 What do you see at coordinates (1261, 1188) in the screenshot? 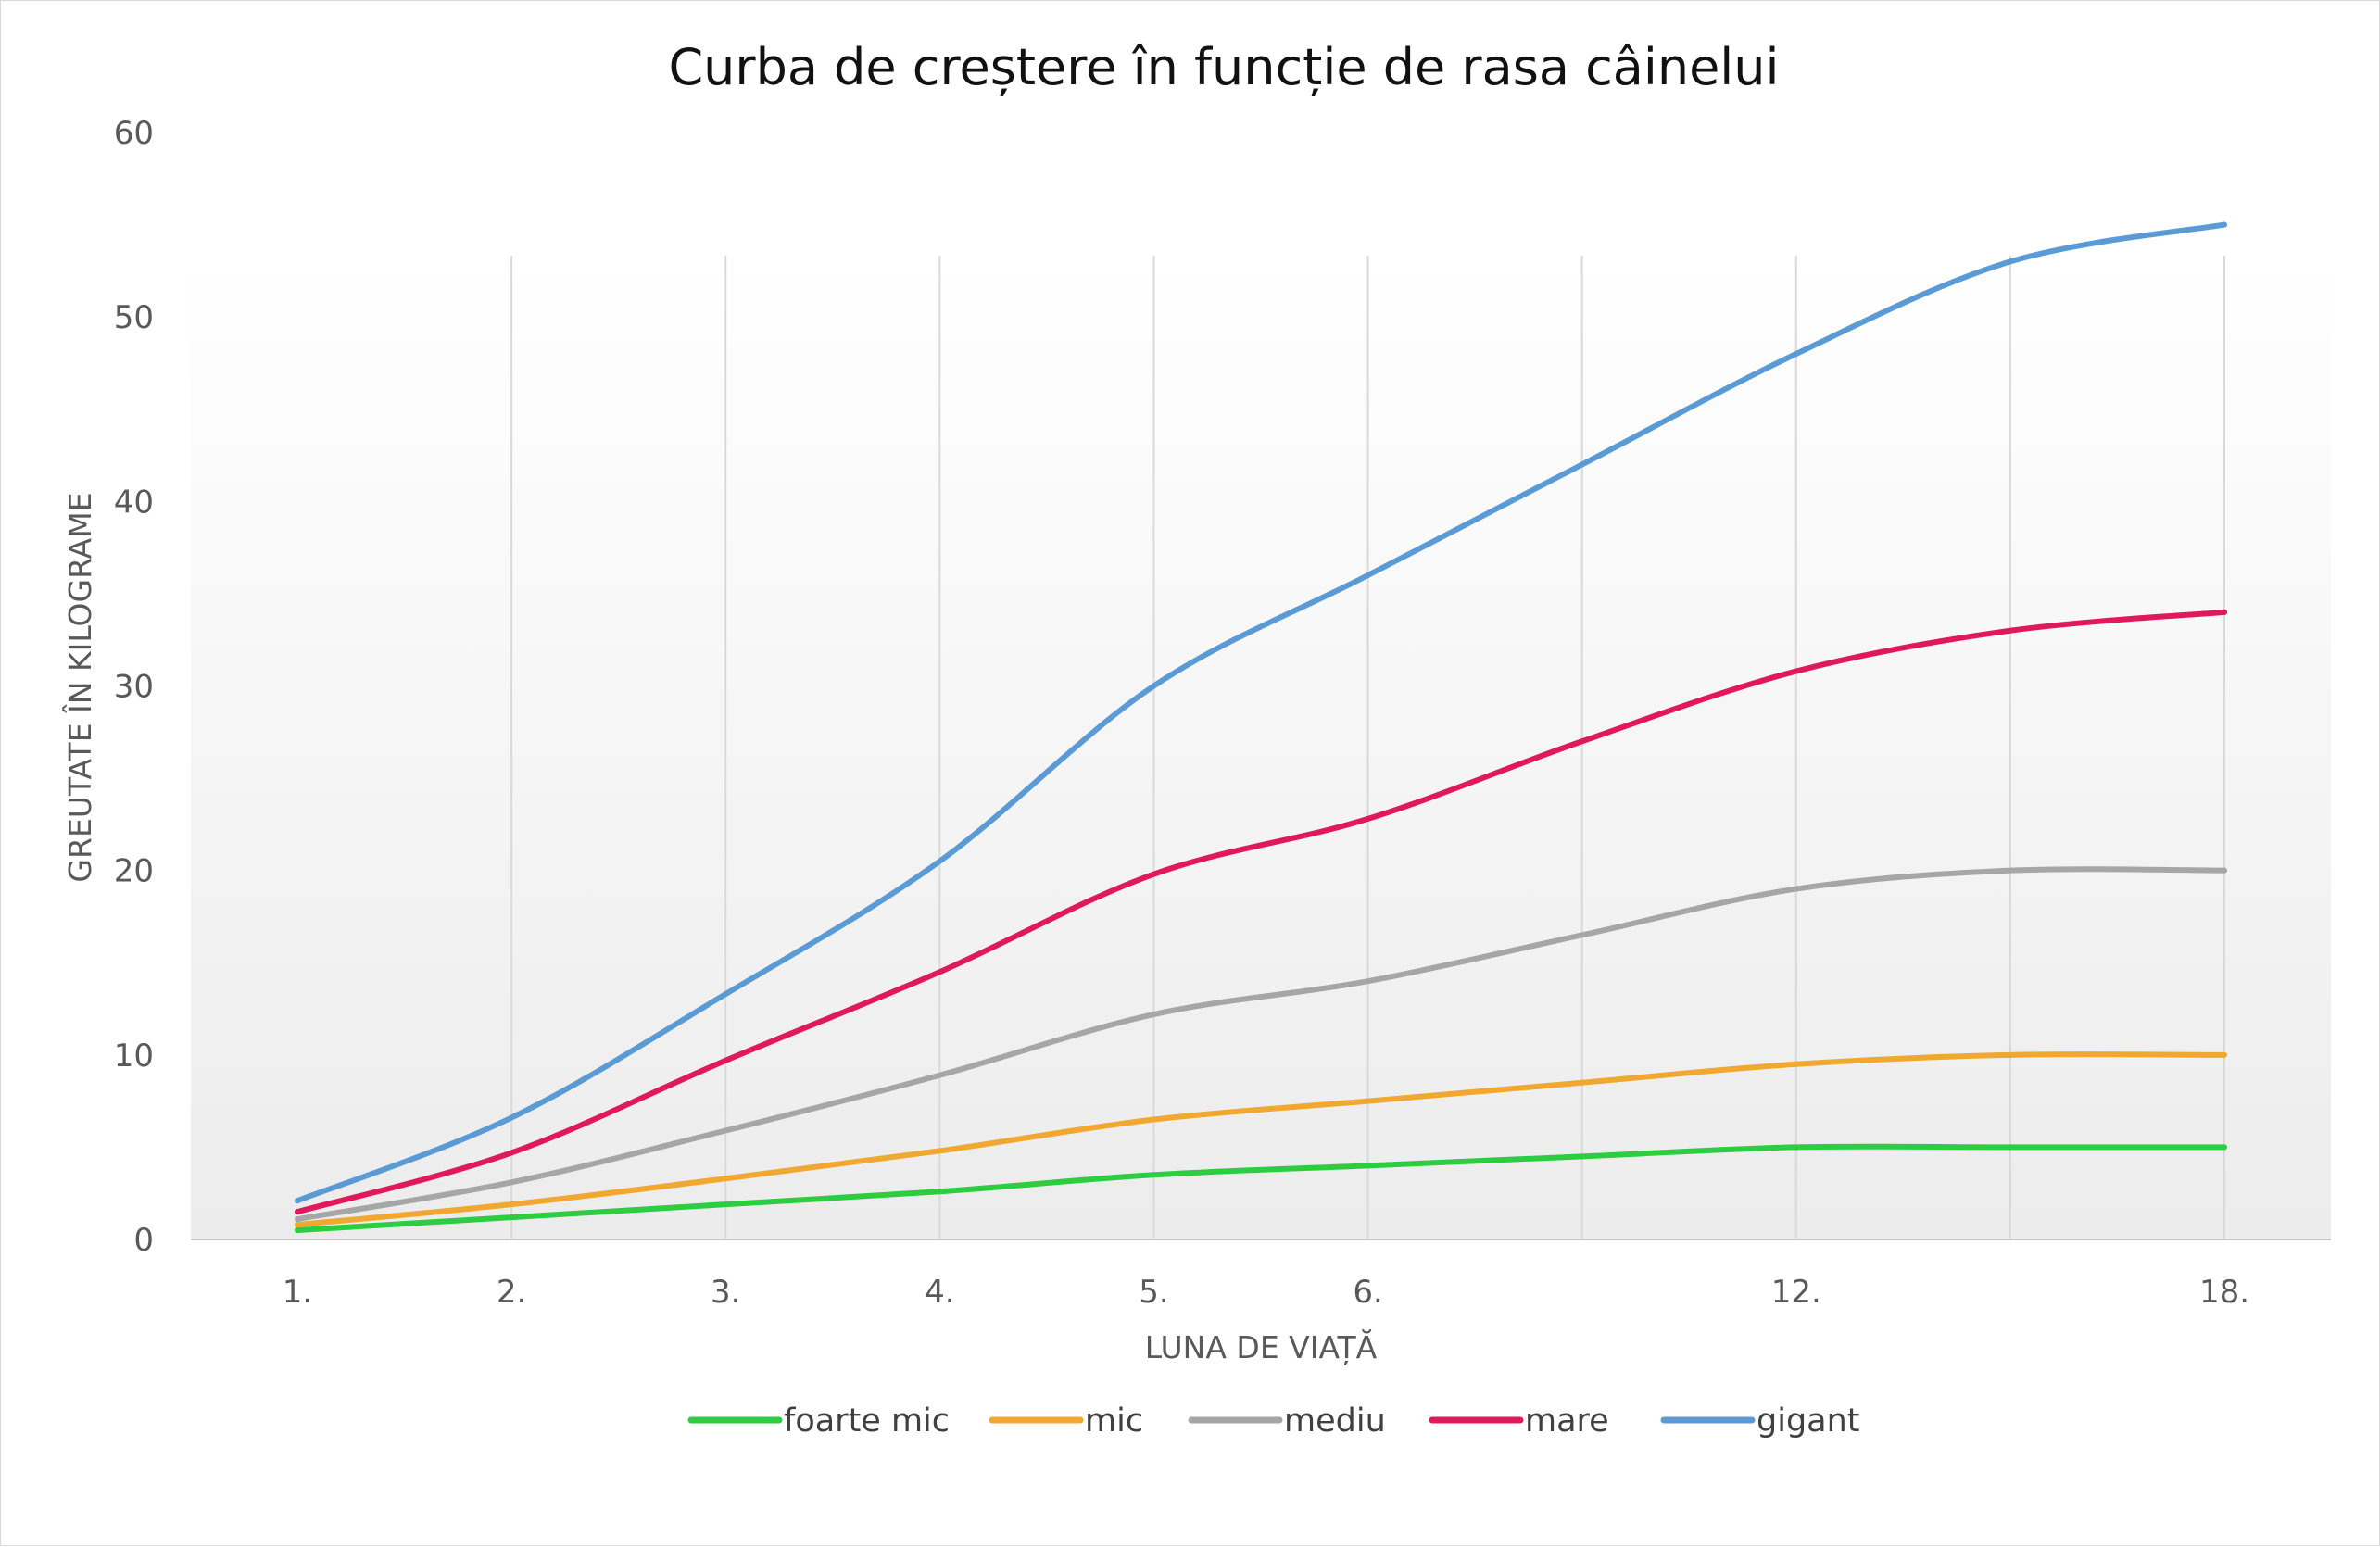
I see `series-line-foarte-mic` at bounding box center [1261, 1188].